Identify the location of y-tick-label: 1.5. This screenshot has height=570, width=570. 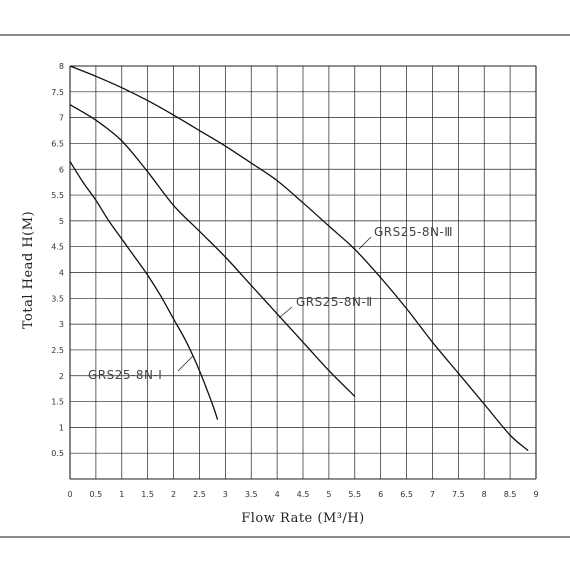
(57, 402).